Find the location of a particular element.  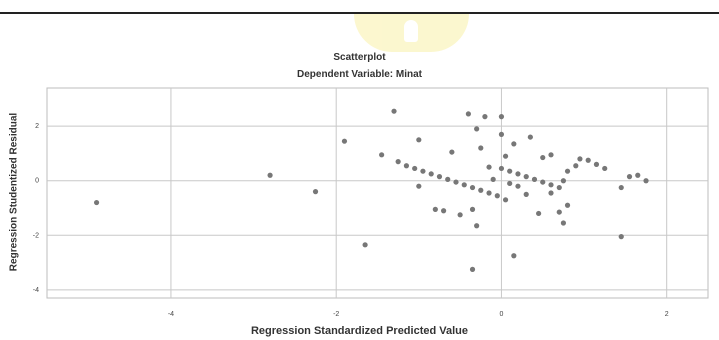

x-tick-label: 0 is located at coordinates (501, 314).